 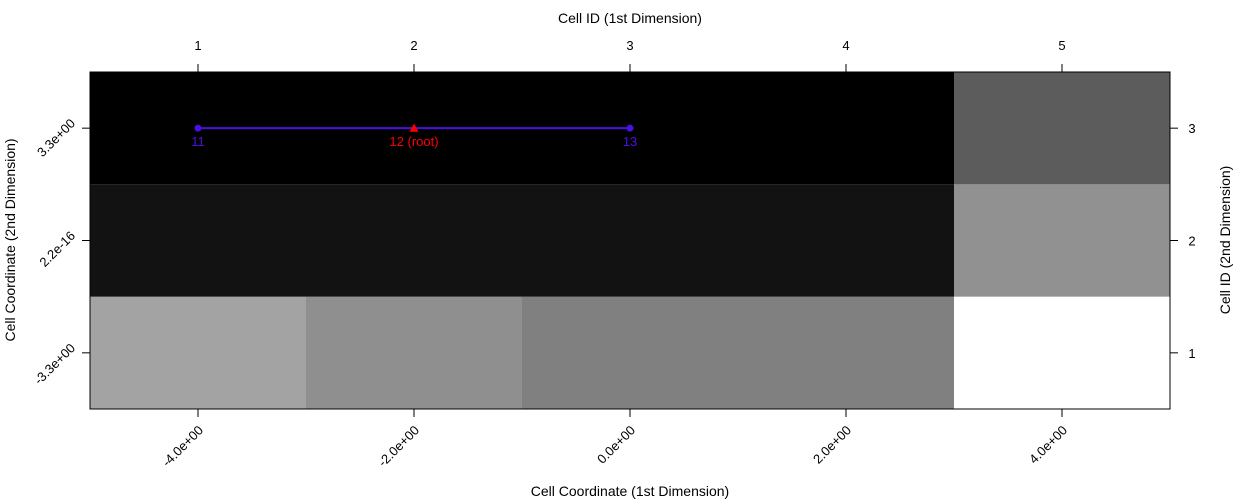 I want to click on y-tick-label-right: 2, so click(x=1191, y=241).